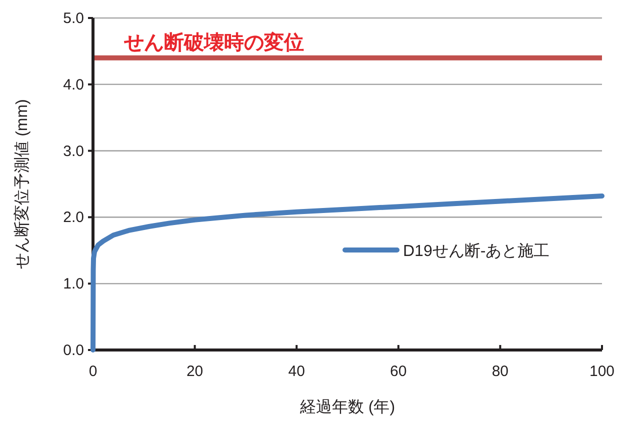 This screenshot has width=619, height=421. I want to click on y-axis-title: せん断変位予測値 (mm), so click(22, 184).